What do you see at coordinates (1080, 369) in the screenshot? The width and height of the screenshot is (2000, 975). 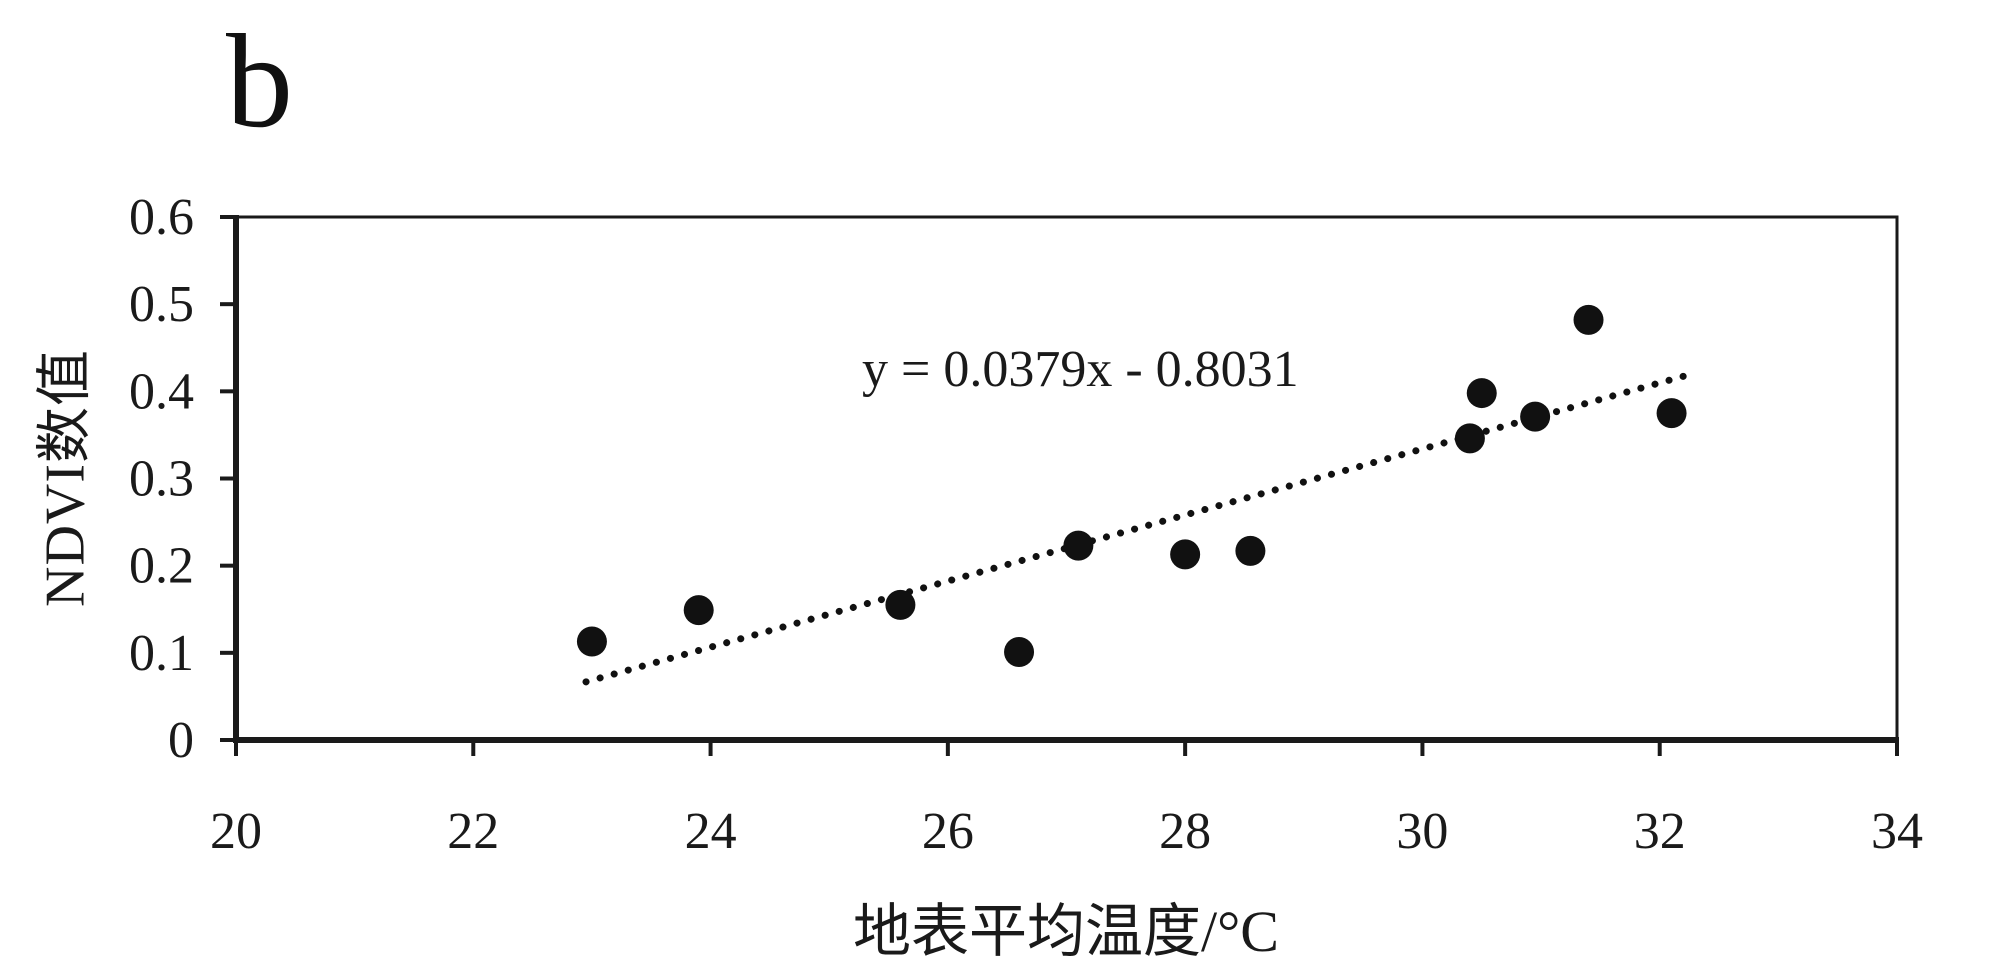 I see `trendline-equation: y = 0.0379x - 0.8031` at bounding box center [1080, 369].